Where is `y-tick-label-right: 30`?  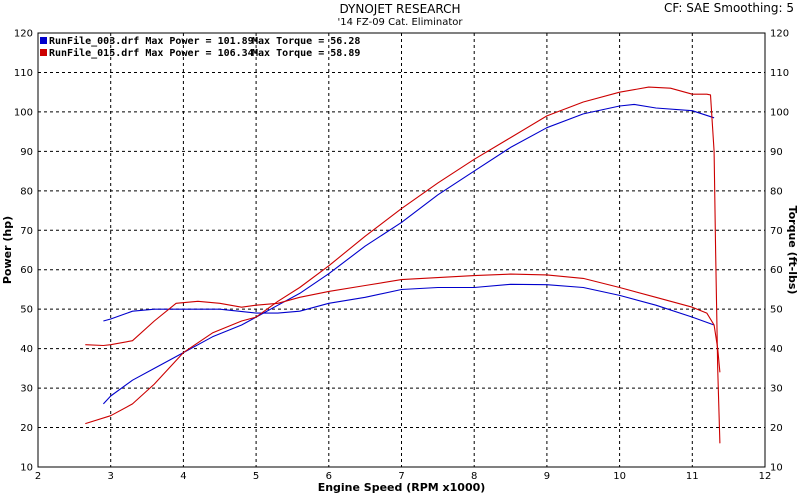 y-tick-label-right: 30 is located at coordinates (776, 389).